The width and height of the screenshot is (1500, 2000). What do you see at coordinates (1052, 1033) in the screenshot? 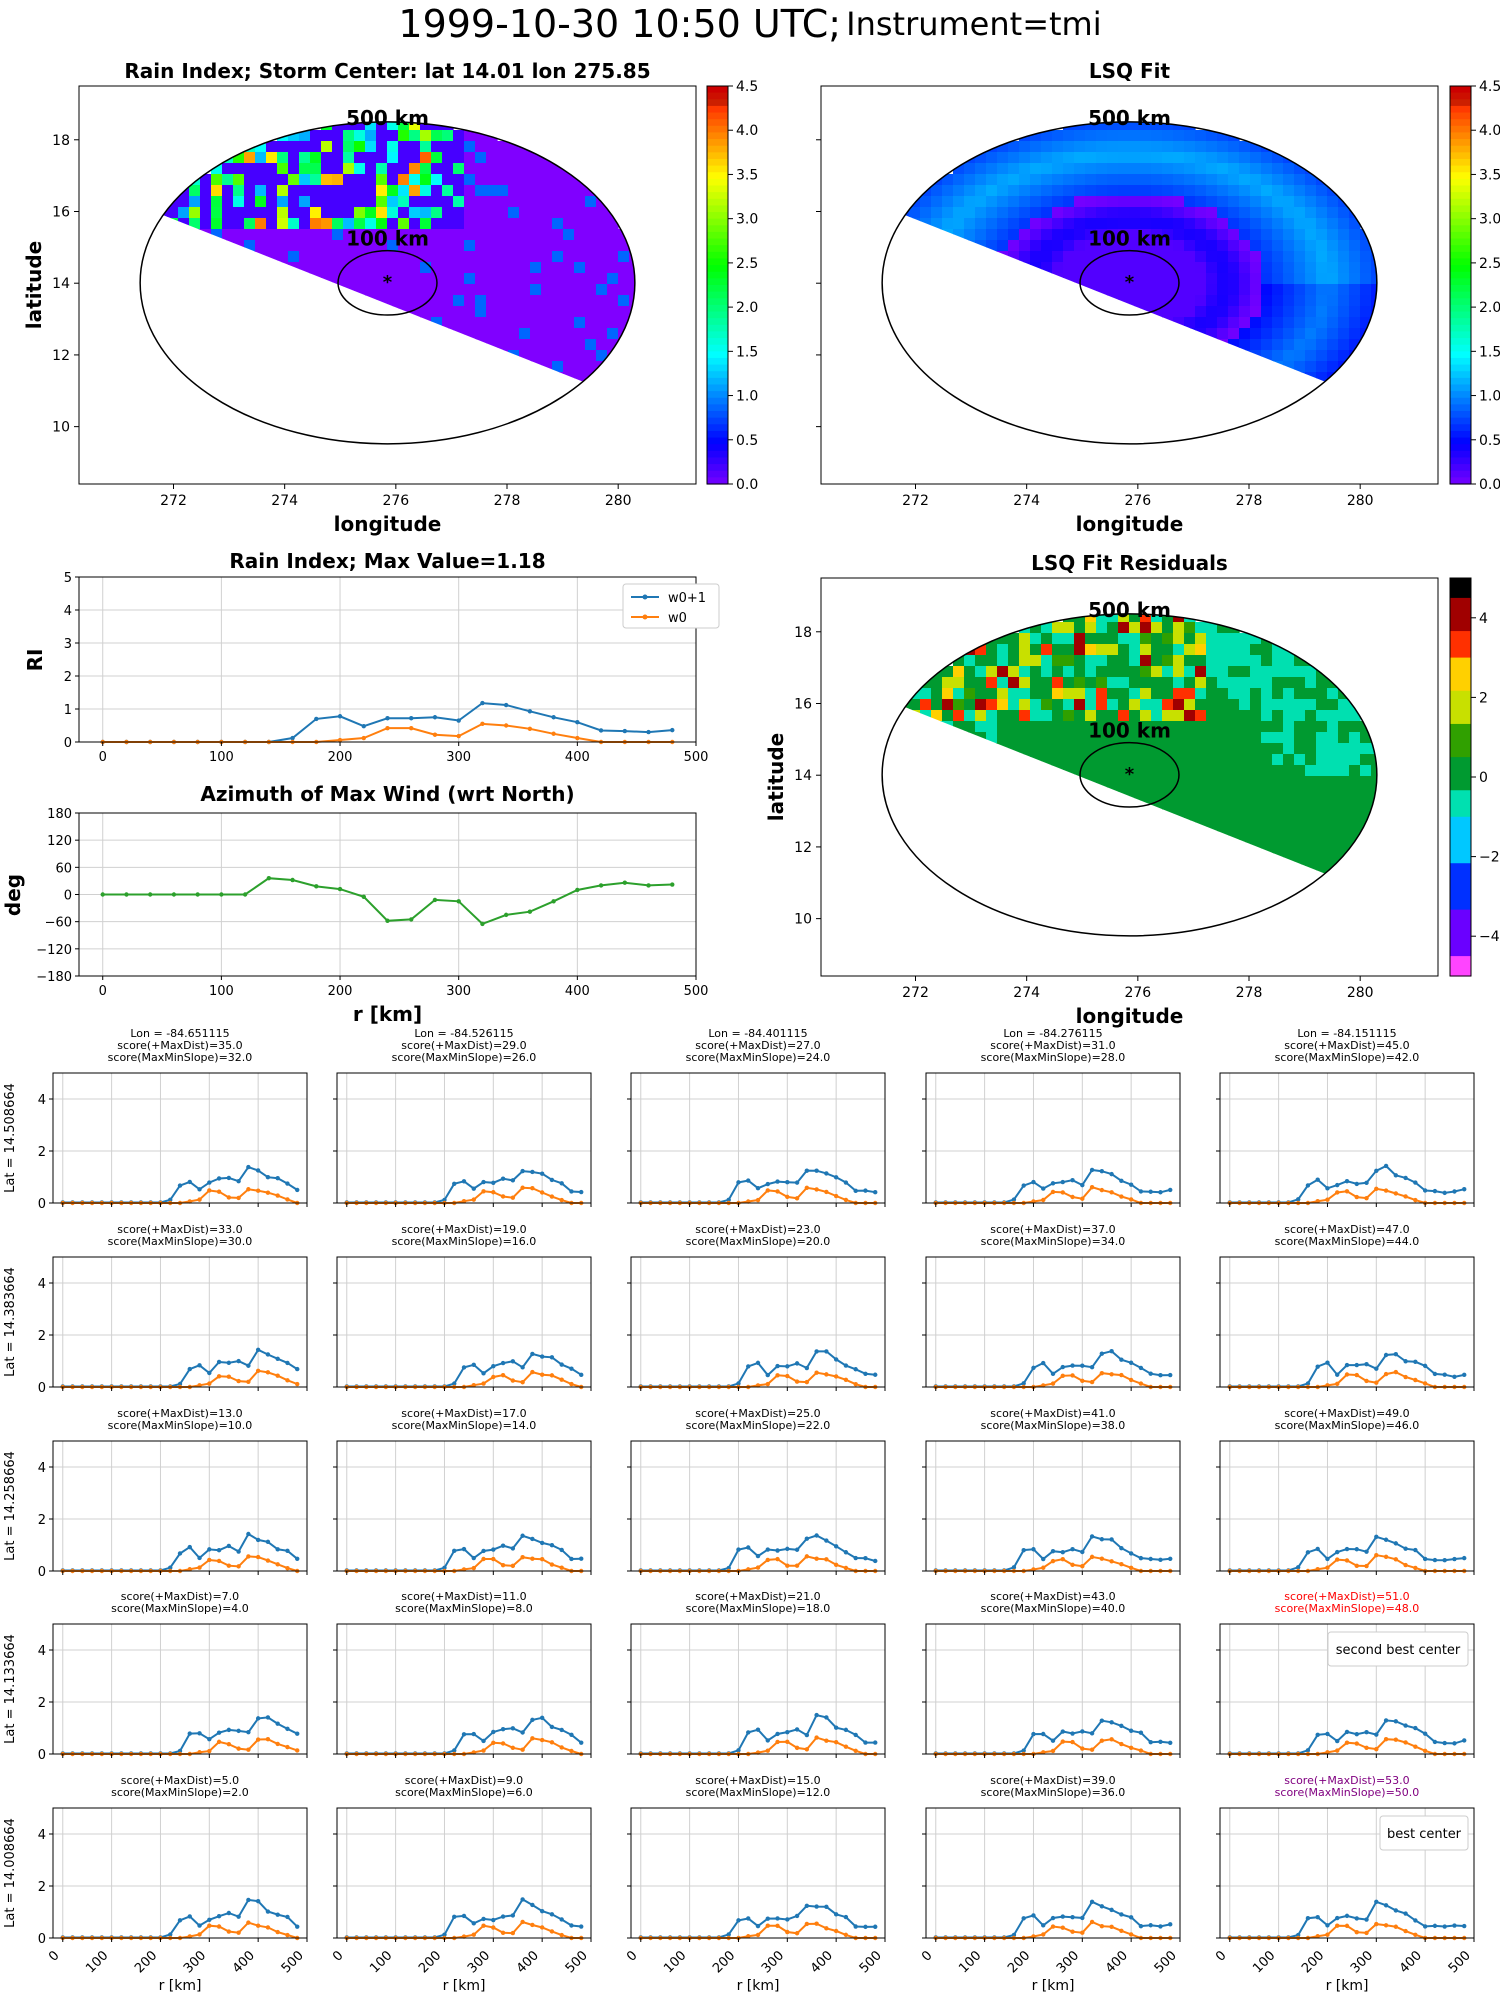
I see `lon-label: Lon = -84.276115` at bounding box center [1052, 1033].